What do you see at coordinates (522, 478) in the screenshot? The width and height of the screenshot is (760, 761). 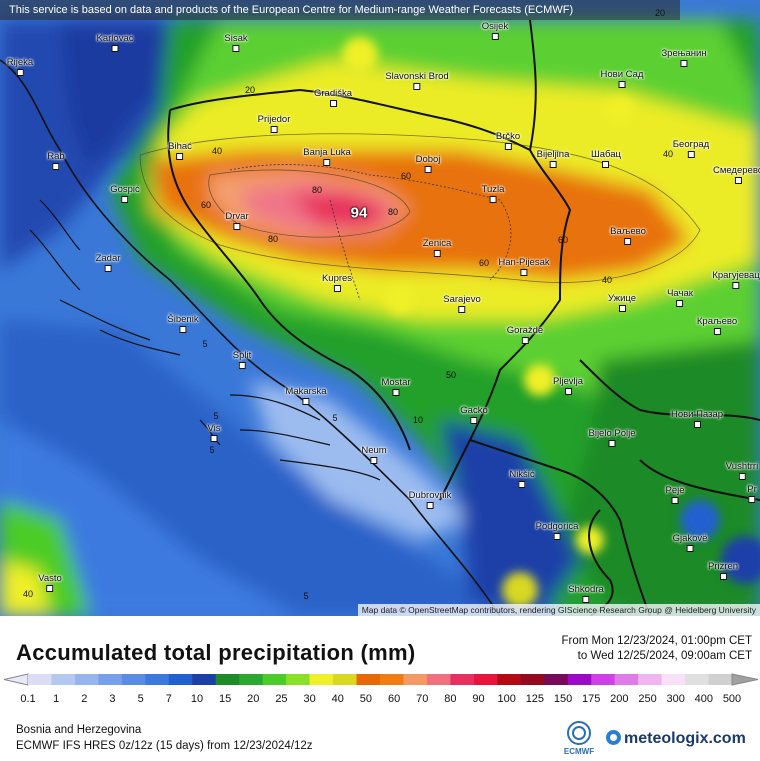 I see `city-label: Nikšić` at bounding box center [522, 478].